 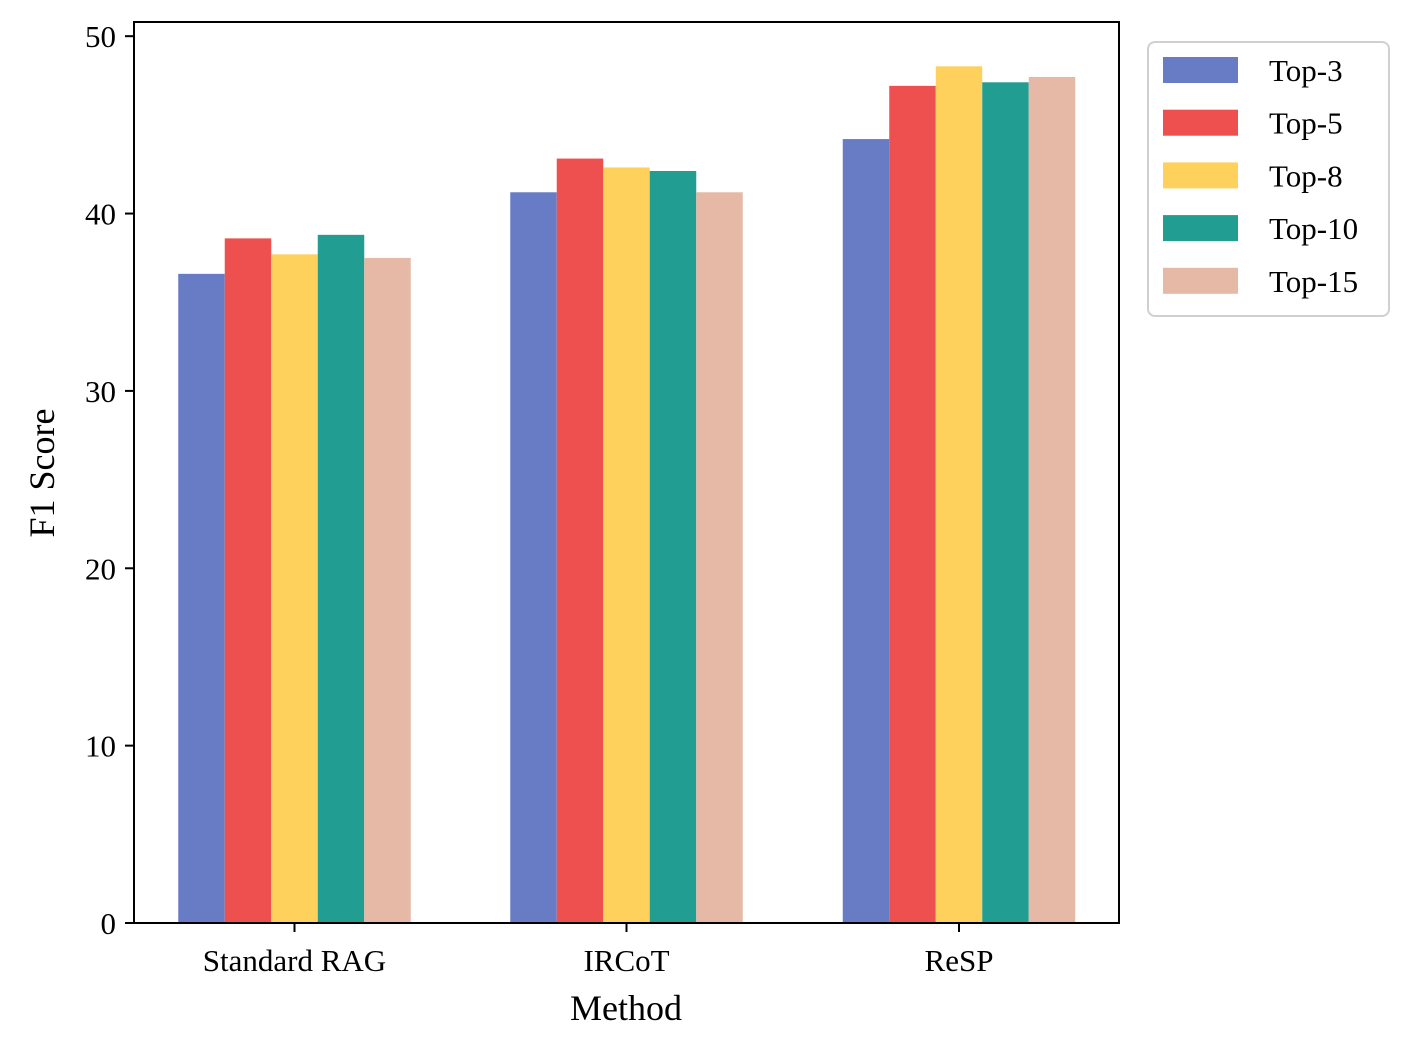 What do you see at coordinates (1306, 70) in the screenshot?
I see `legend-label-top-3: Top-3` at bounding box center [1306, 70].